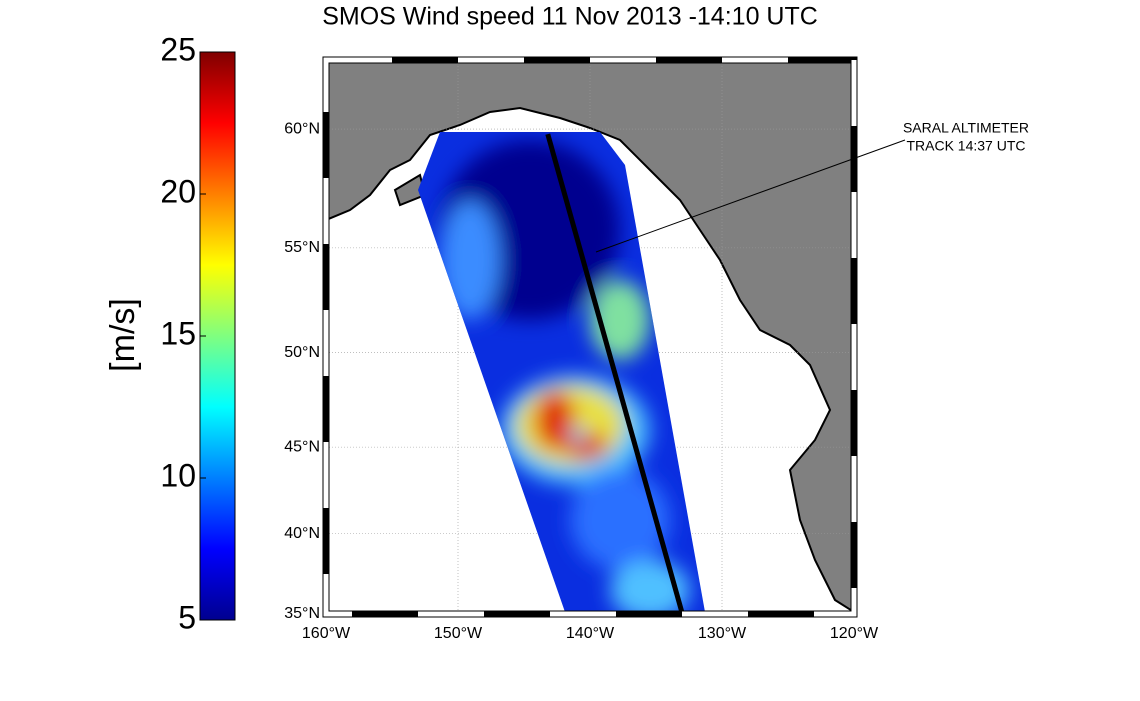  What do you see at coordinates (458, 633) in the screenshot?
I see `lon-tick-label: 150°W` at bounding box center [458, 633].